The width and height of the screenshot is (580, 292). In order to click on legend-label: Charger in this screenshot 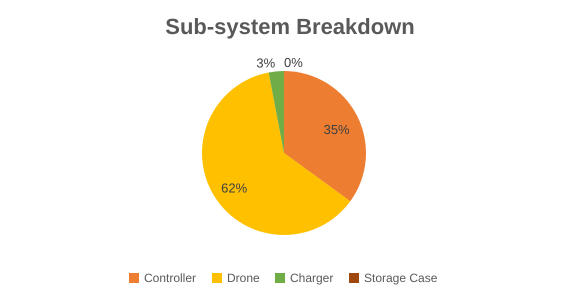, I will do `click(312, 278)`.